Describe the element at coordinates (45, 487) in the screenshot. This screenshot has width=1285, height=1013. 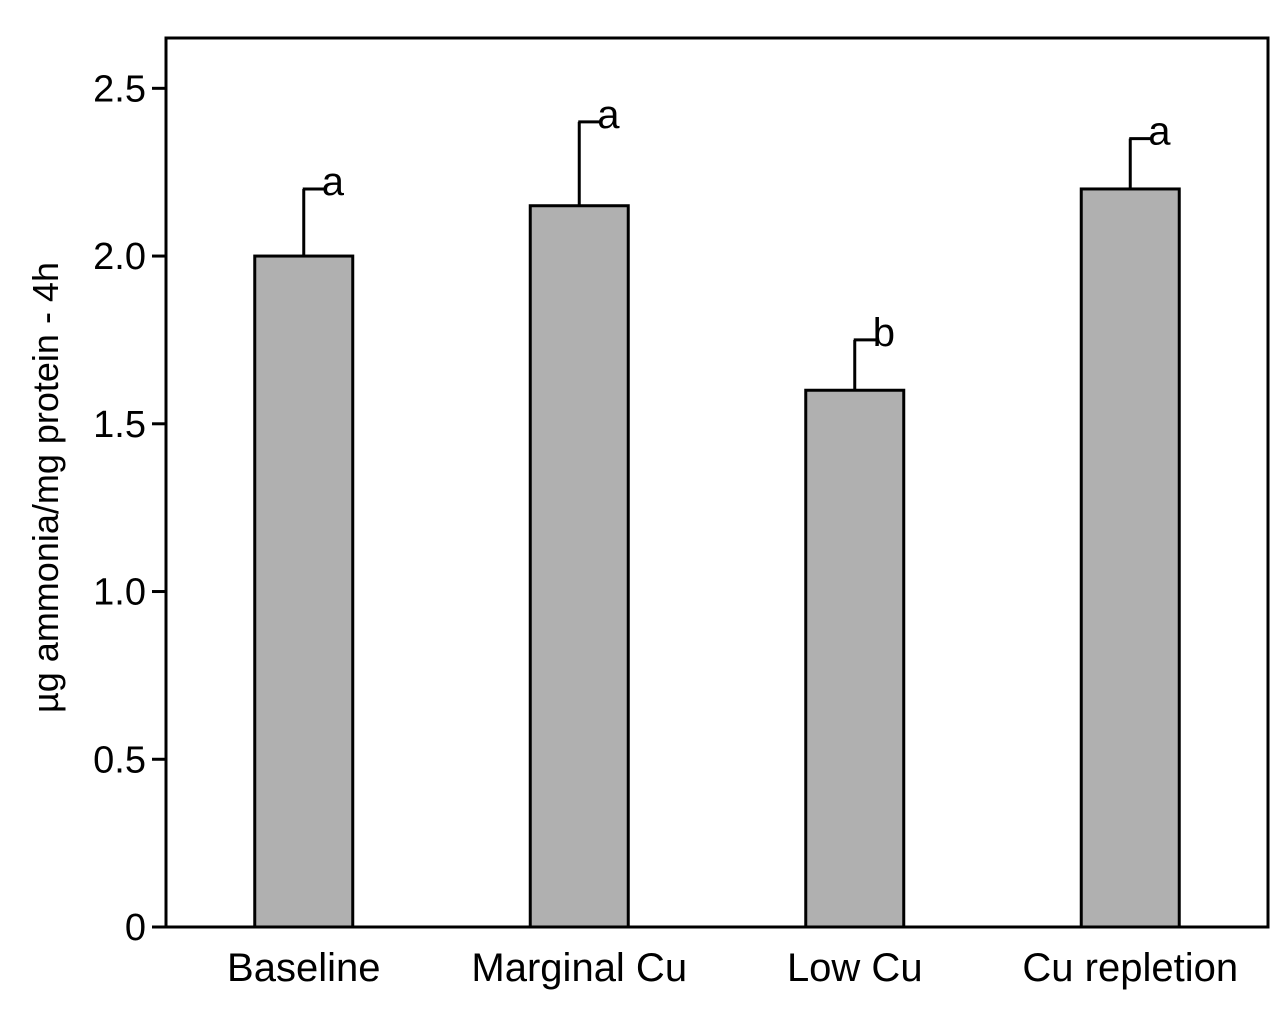
I see `y-axis-title: µg ammonia/mg protein - 4h` at that location.